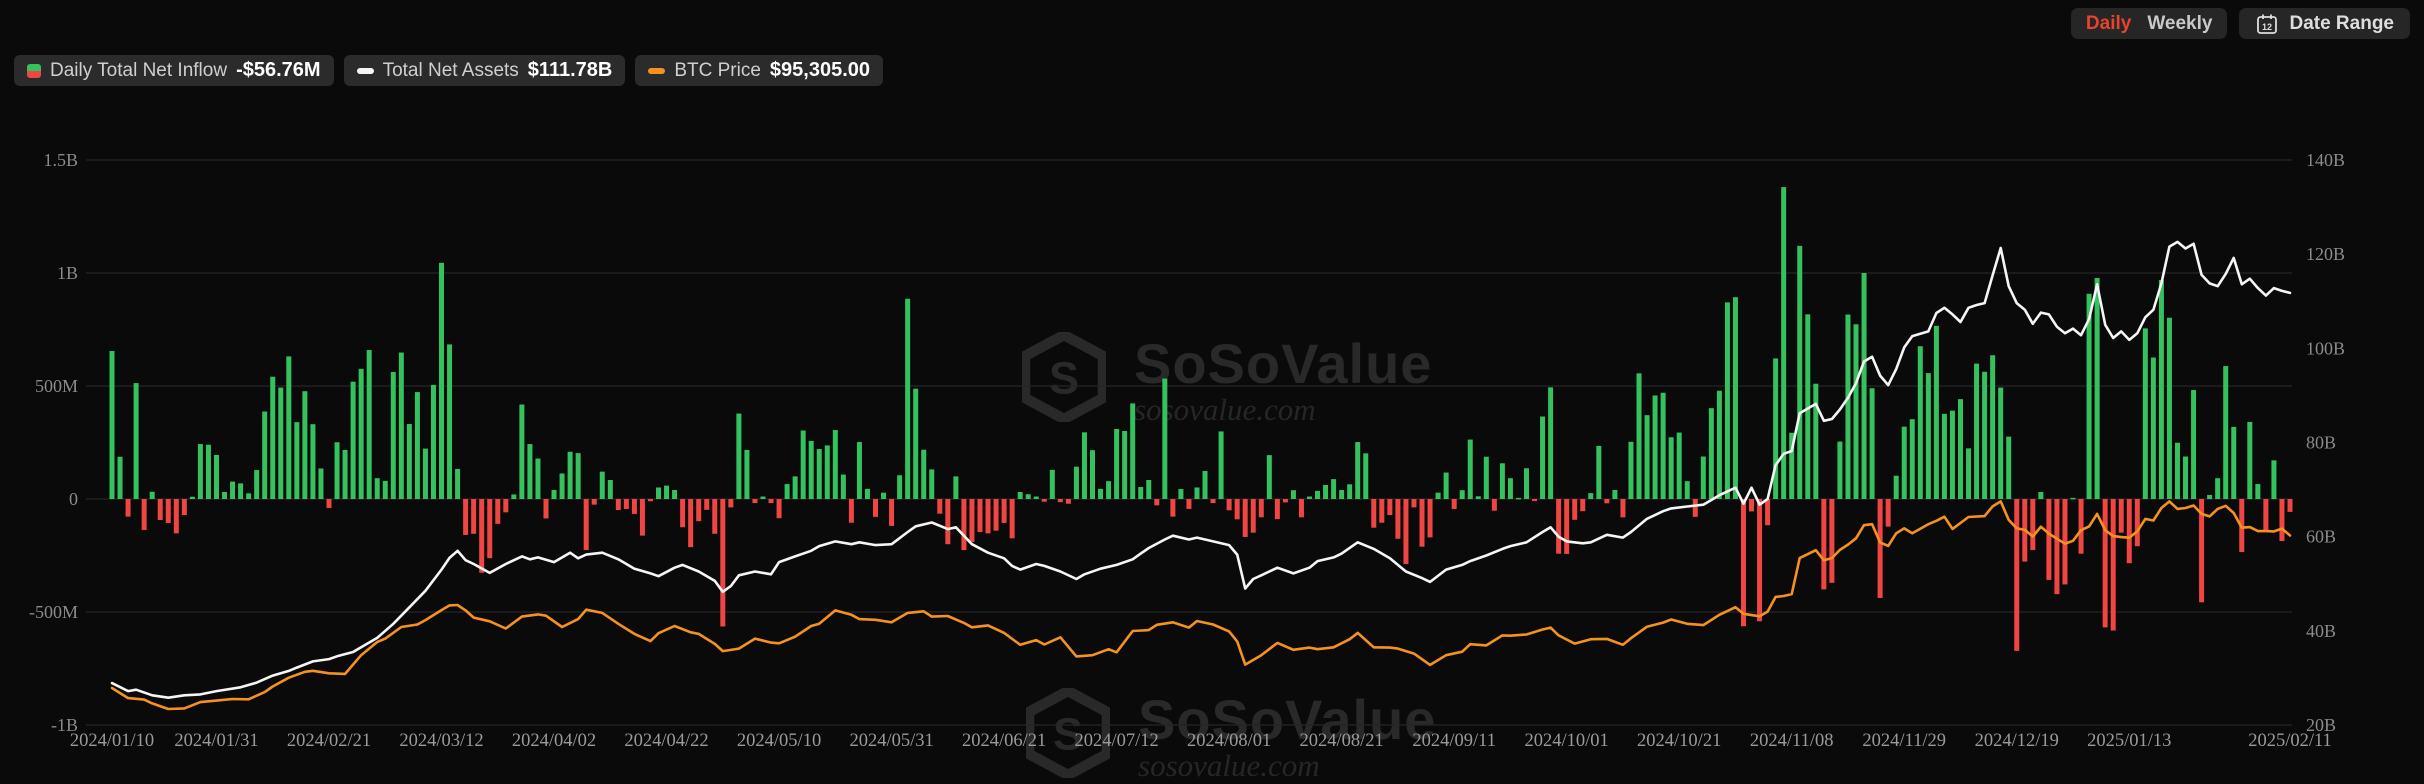  What do you see at coordinates (34, 70) in the screenshot?
I see `inflow-bars-icon` at bounding box center [34, 70].